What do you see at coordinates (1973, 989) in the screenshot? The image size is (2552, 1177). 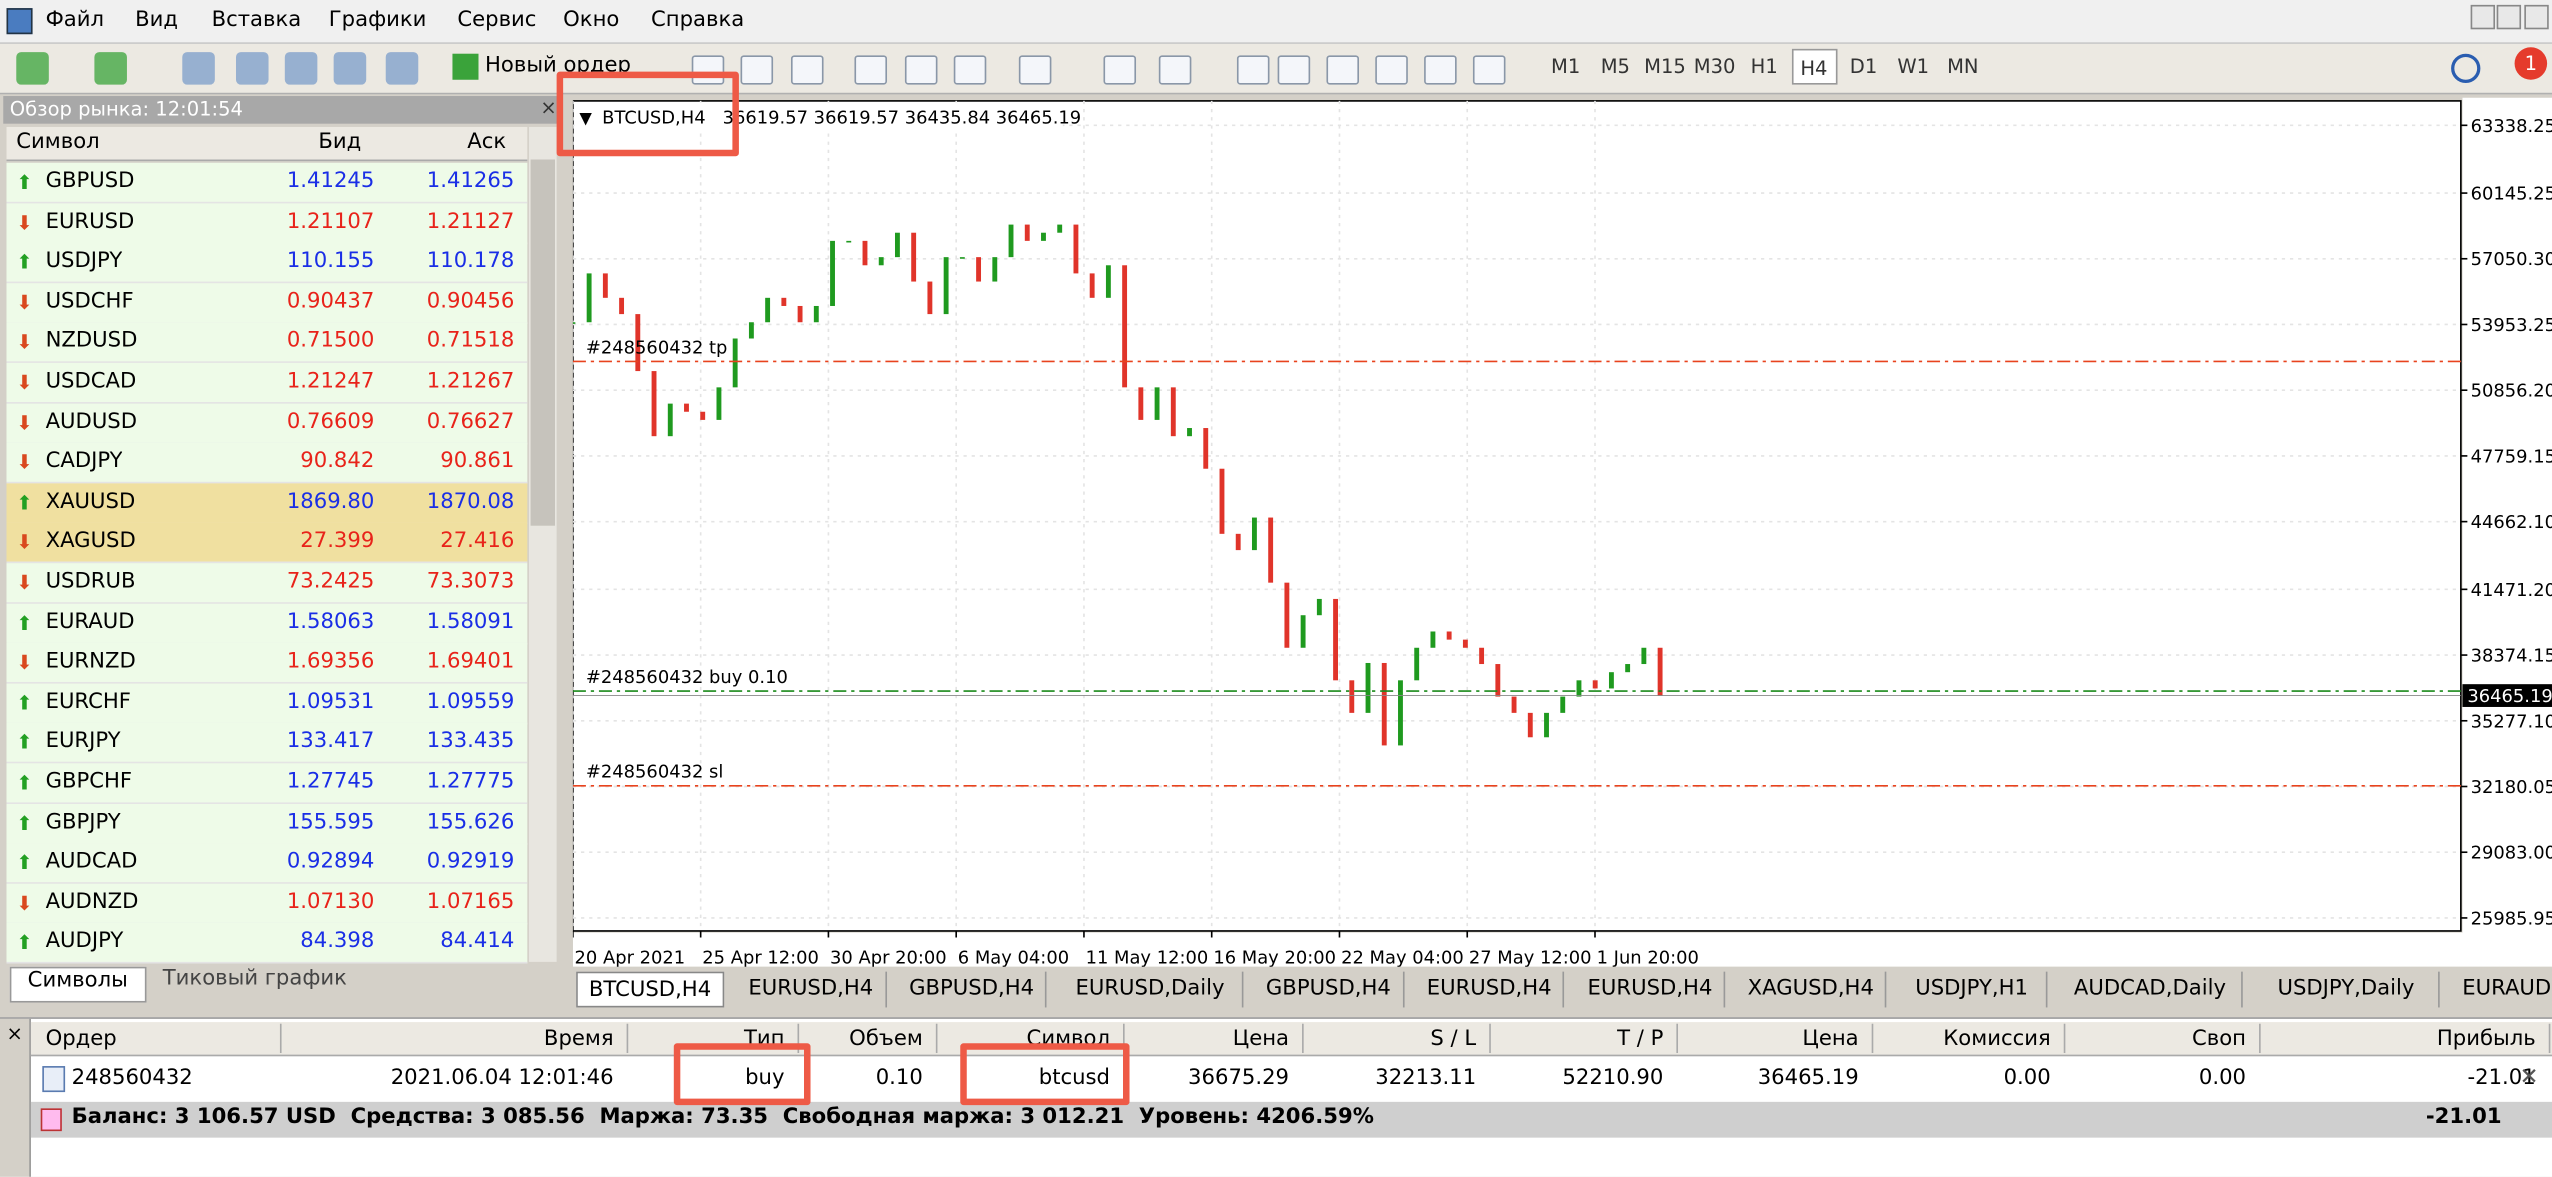 I see `chart-tab: USDJPY,H1` at bounding box center [1973, 989].